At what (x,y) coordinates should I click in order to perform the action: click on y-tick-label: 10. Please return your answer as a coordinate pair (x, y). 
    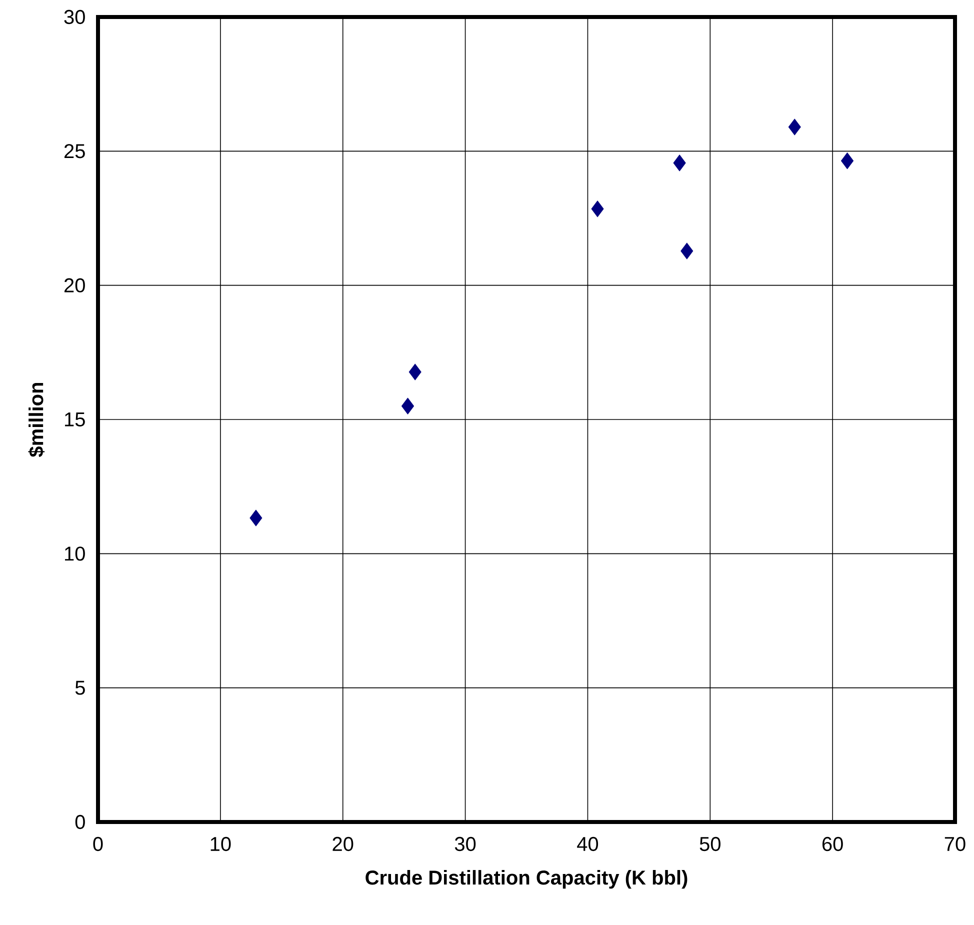
    Looking at the image, I should click on (75, 553).